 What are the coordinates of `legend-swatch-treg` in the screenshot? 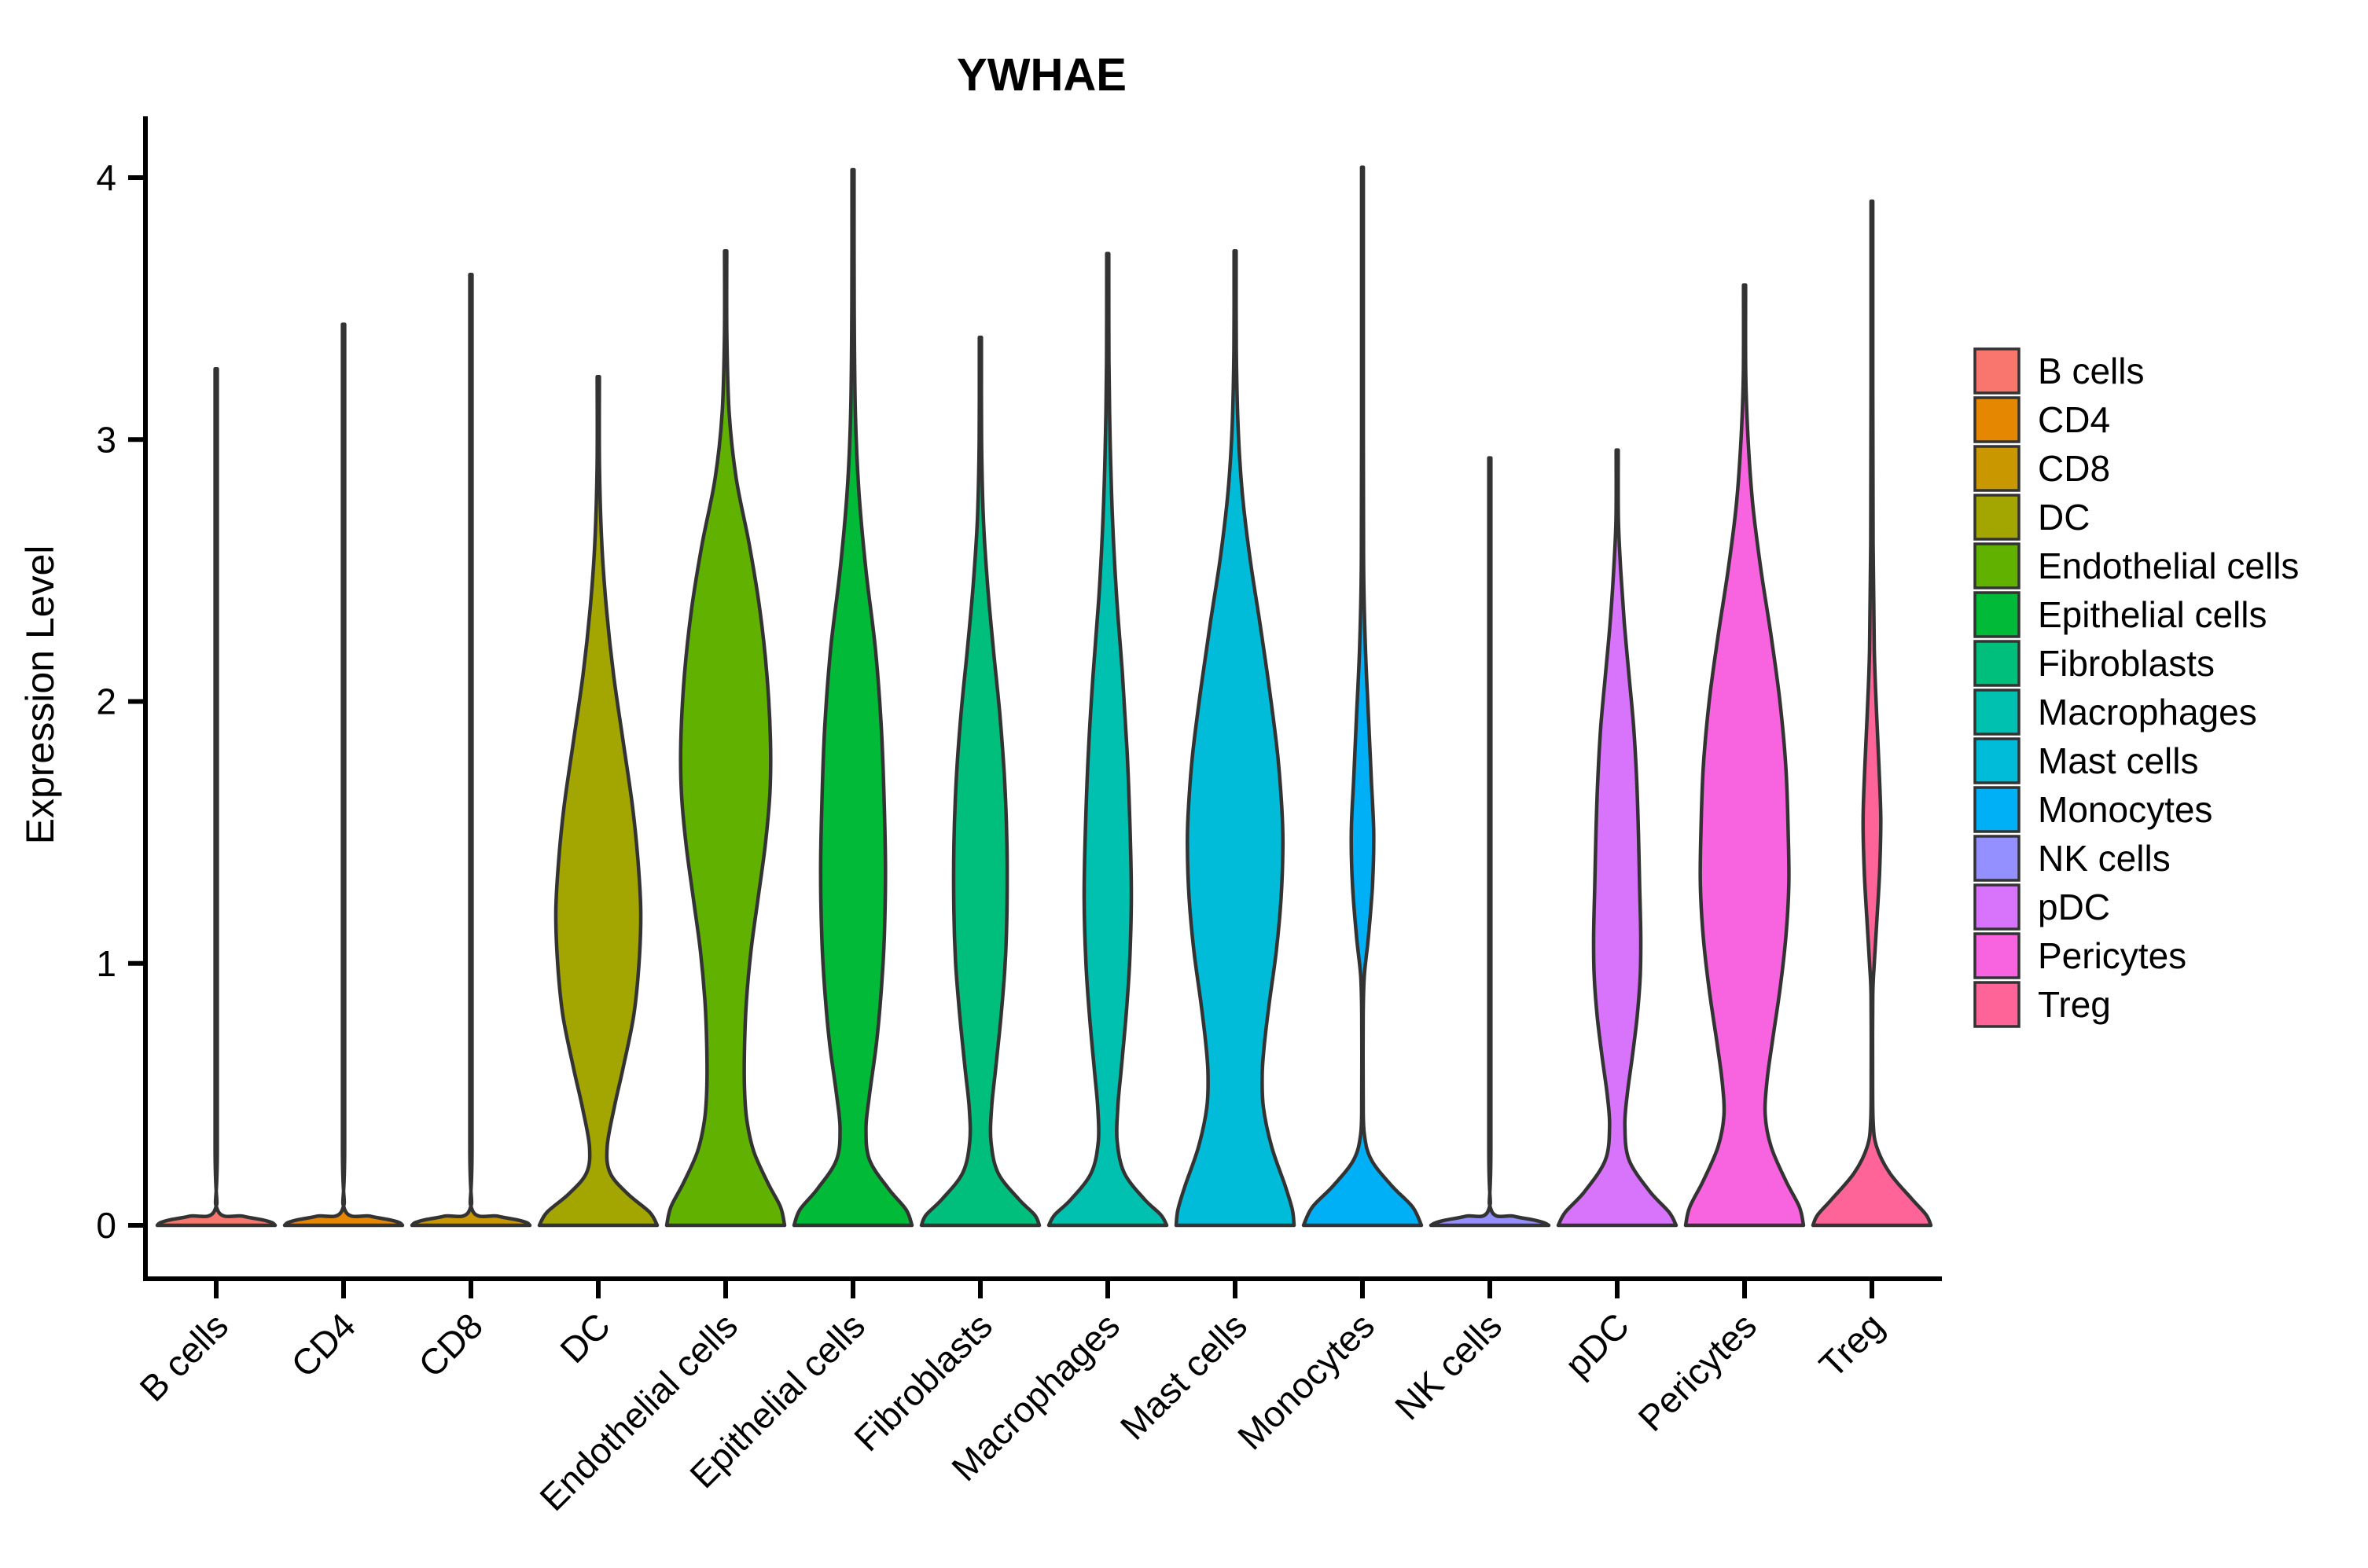 It's located at (1997, 1004).